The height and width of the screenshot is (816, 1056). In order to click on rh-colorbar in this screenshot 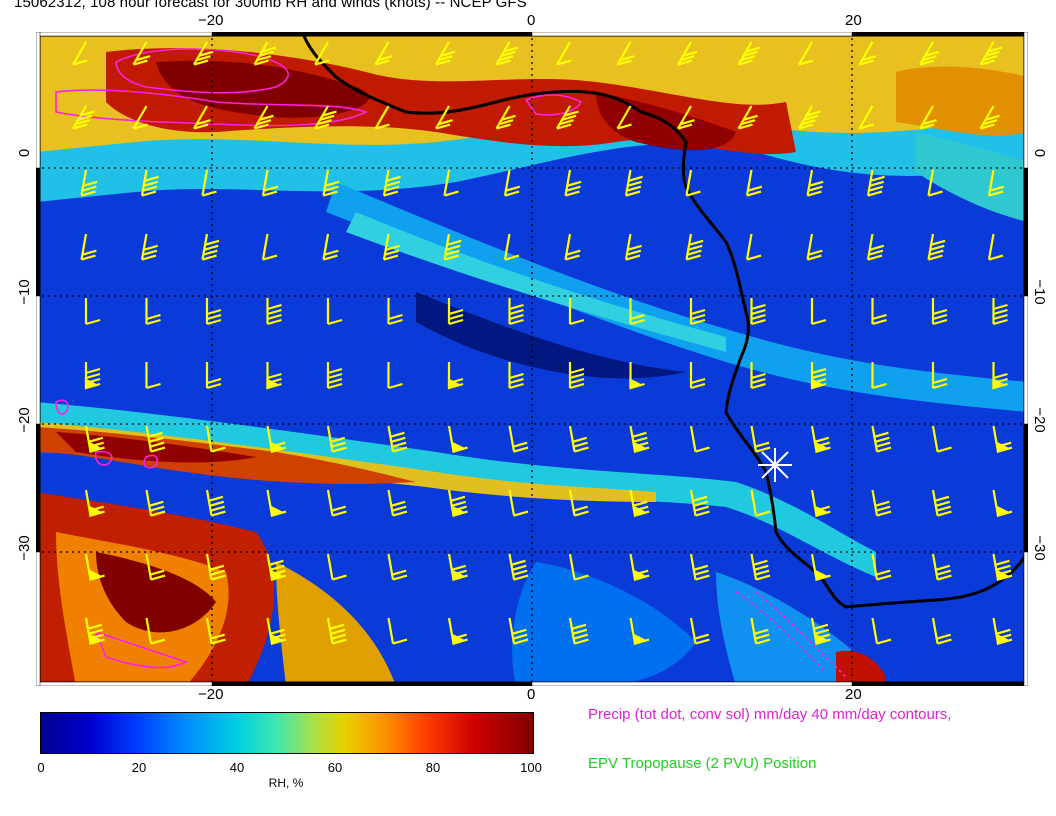, I will do `click(287, 733)`.